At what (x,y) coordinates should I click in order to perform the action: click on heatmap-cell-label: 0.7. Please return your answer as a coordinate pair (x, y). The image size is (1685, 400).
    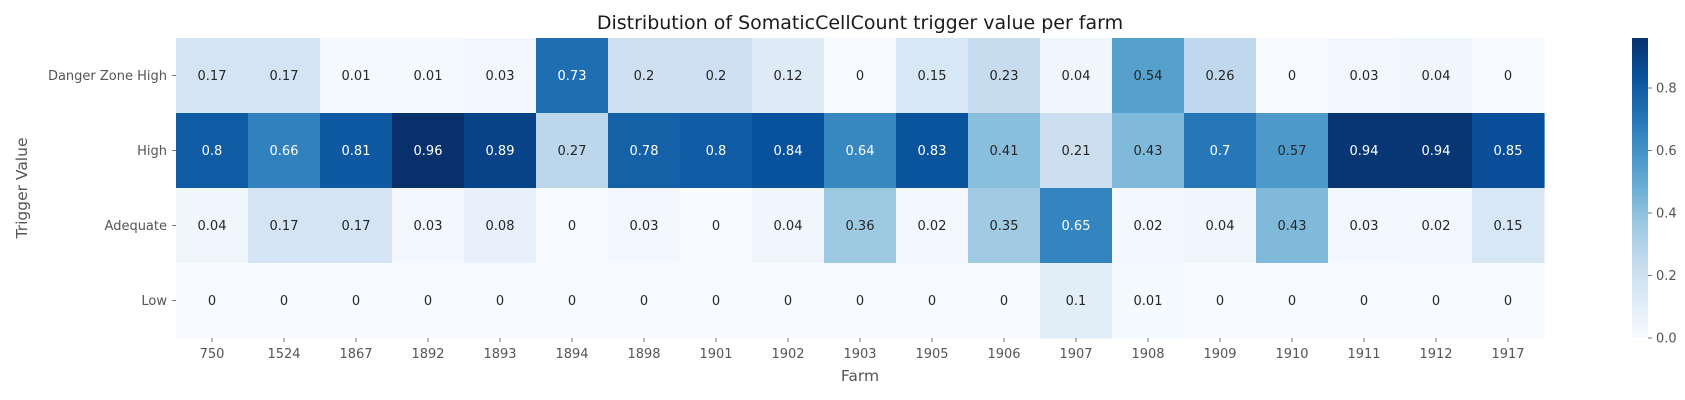
    Looking at the image, I should click on (1220, 151).